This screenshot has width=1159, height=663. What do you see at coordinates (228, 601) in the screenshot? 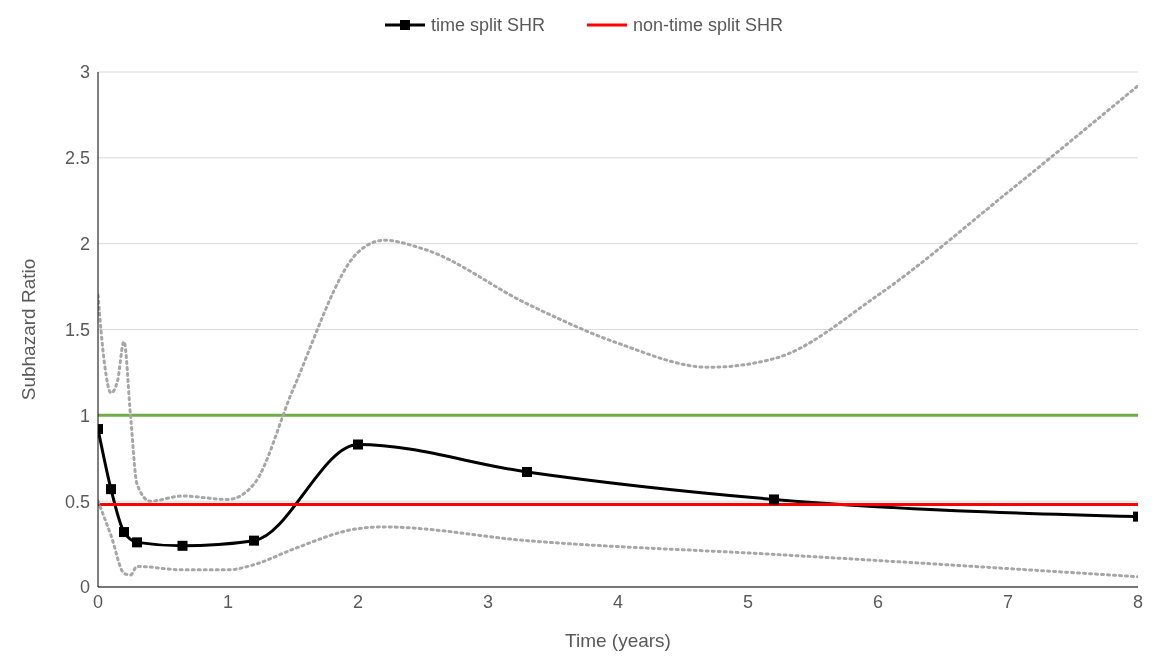
I see `x-tick-label: 1` at bounding box center [228, 601].